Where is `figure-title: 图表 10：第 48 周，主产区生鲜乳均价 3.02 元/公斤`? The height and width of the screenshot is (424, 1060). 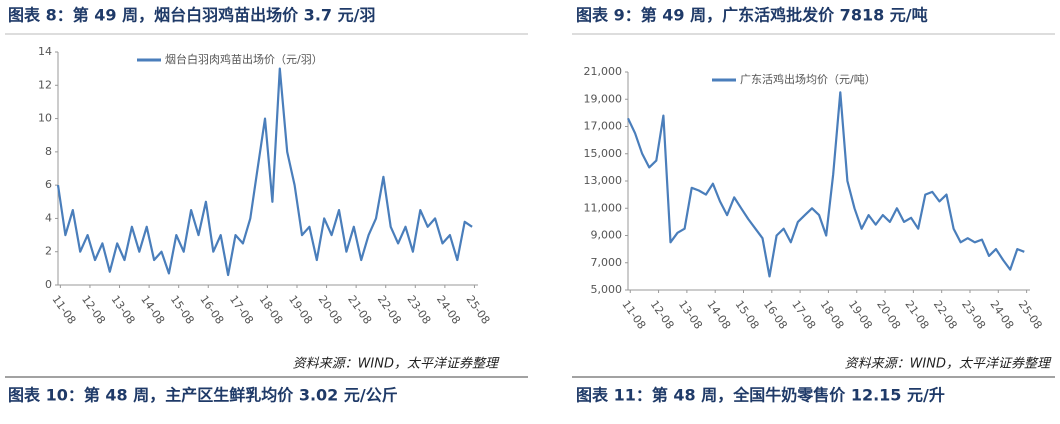 figure-title: 图表 10：第 48 周，主产区生鲜乳均价 3.02 元/公斤 is located at coordinates (203, 395).